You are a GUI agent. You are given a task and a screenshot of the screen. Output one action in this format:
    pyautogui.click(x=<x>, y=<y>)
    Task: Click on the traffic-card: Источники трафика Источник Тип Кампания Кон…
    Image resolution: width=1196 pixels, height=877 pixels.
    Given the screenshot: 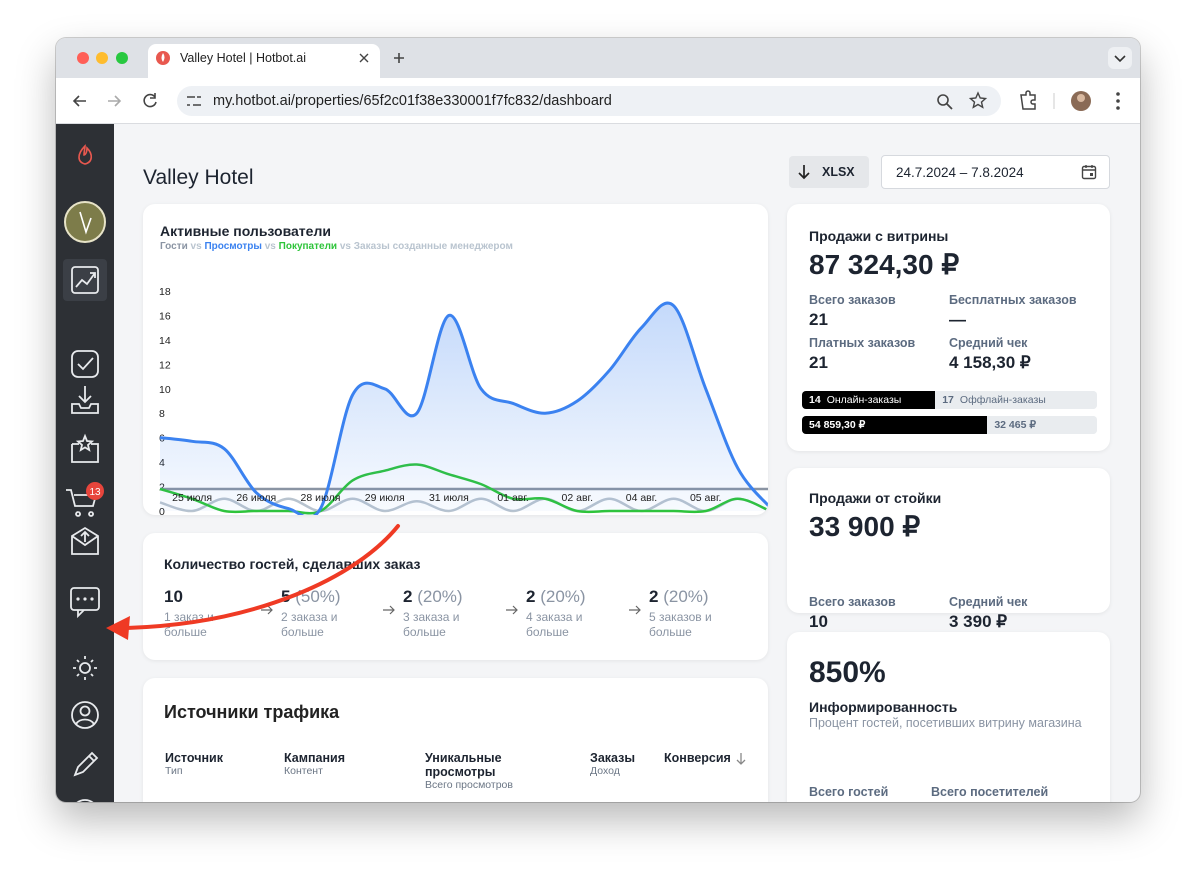 What is the action you would take?
    pyautogui.click(x=455, y=740)
    